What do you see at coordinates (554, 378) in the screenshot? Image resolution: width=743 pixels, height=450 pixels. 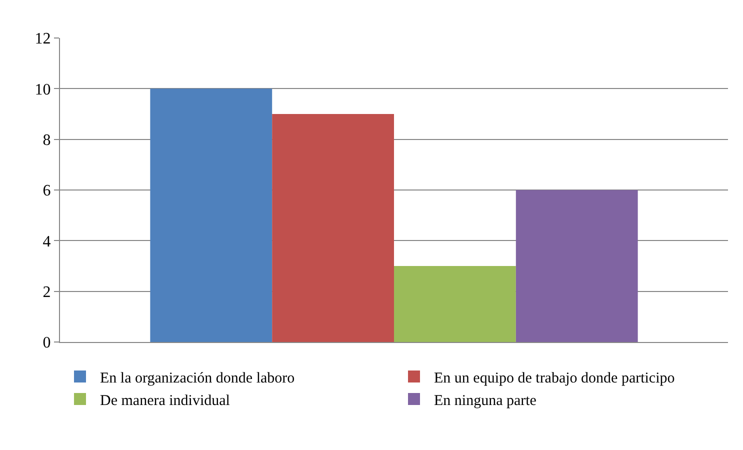 I see `legend-label: En un equipo de trabajo donde participo` at bounding box center [554, 378].